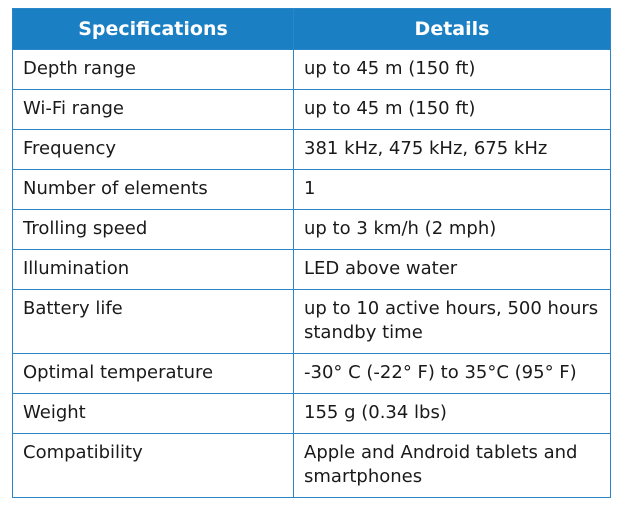 This screenshot has width=621, height=514. What do you see at coordinates (452, 149) in the screenshot?
I see `detail-cell: 381 kHz, 475 kHz, 675 kHz` at bounding box center [452, 149].